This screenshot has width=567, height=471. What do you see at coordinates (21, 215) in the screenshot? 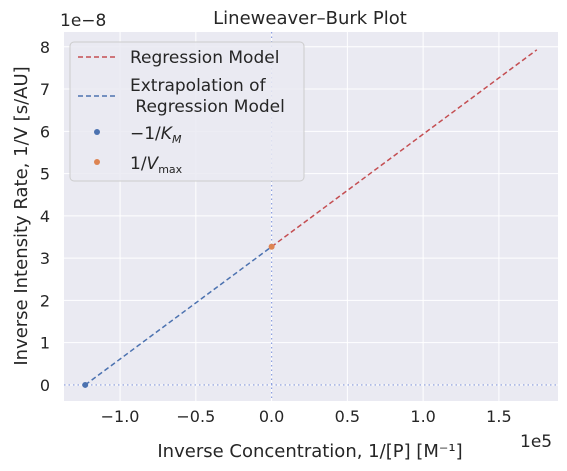
I see `y-axis-label: Inverse Intensity Rate, 1/V [s/AU]` at bounding box center [21, 215].